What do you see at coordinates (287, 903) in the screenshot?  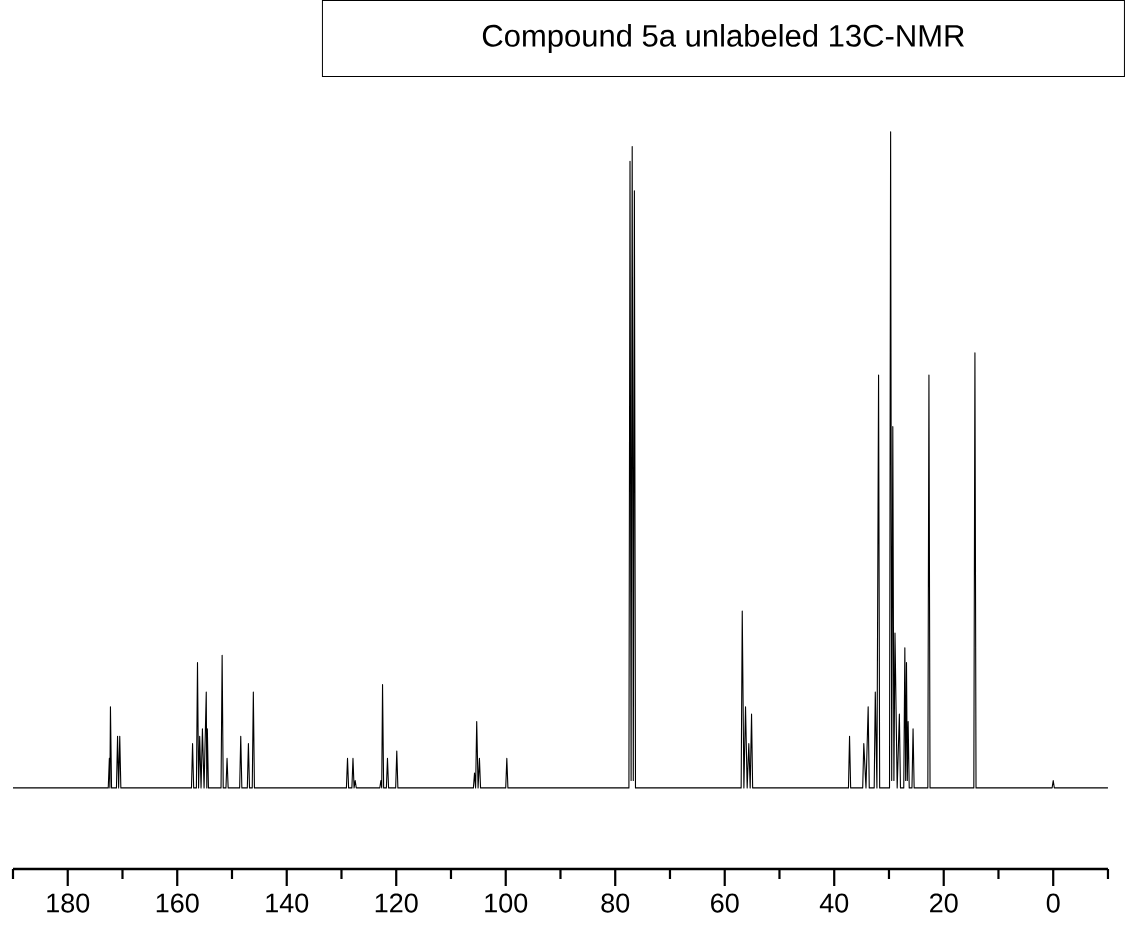 I see `x-tick-label: 140` at bounding box center [287, 903].